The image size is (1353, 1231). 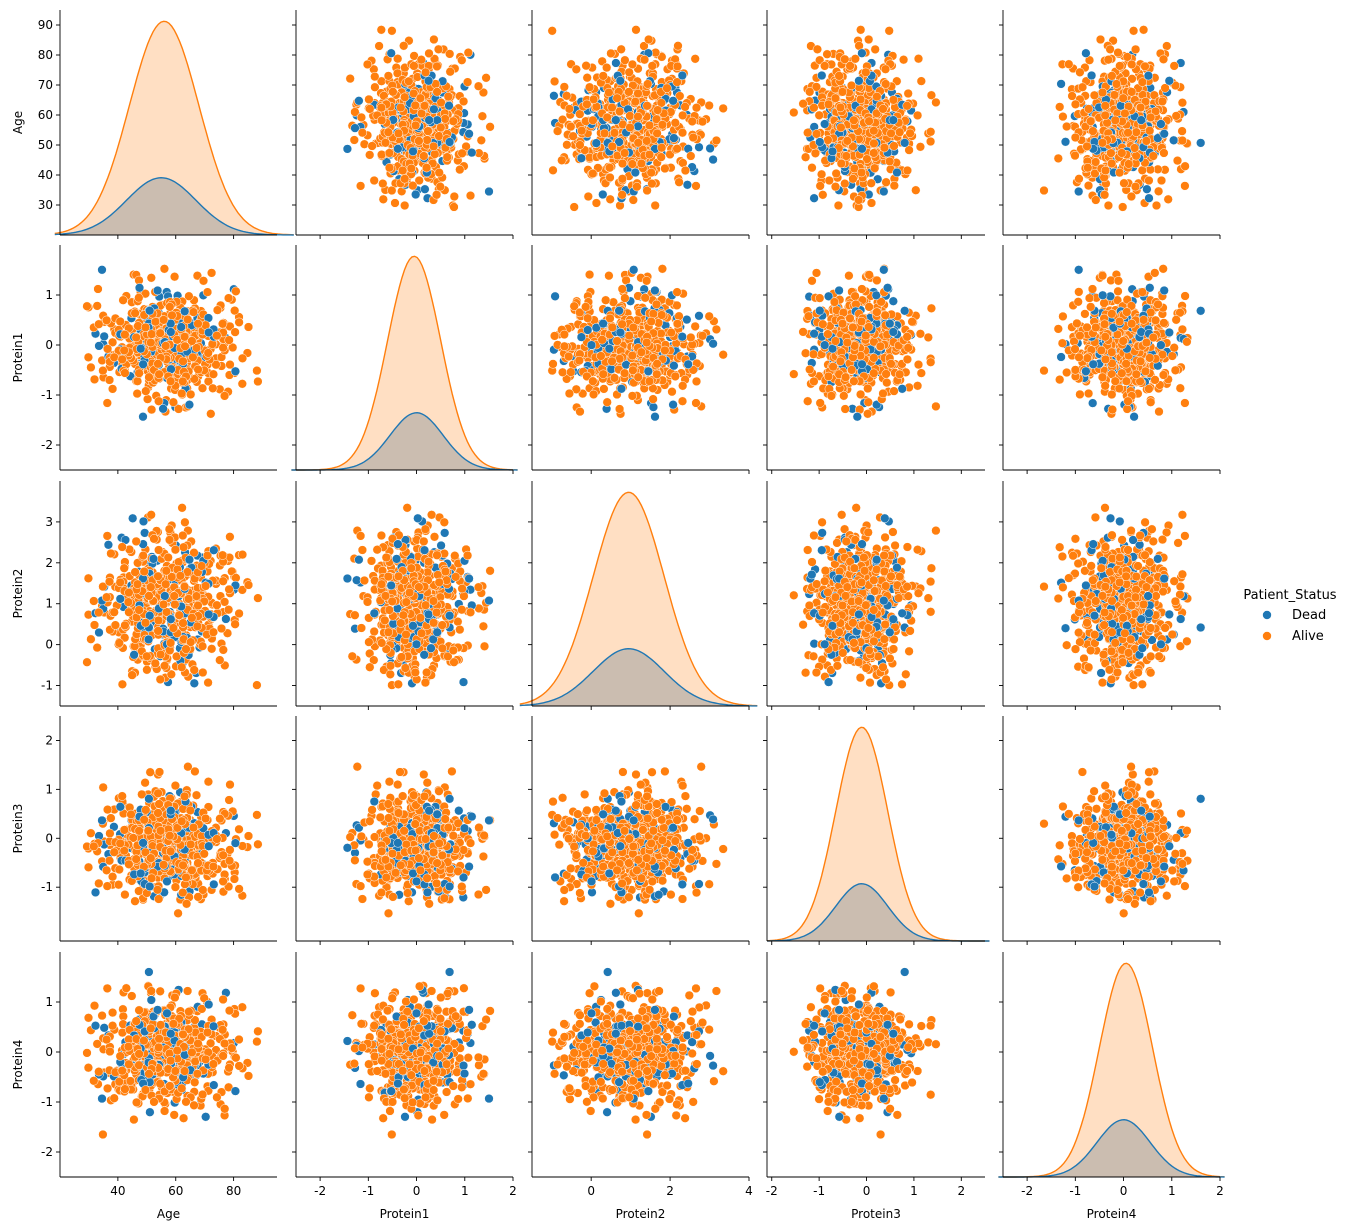 What do you see at coordinates (45, 85) in the screenshot?
I see `y-tick-label: 70` at bounding box center [45, 85].